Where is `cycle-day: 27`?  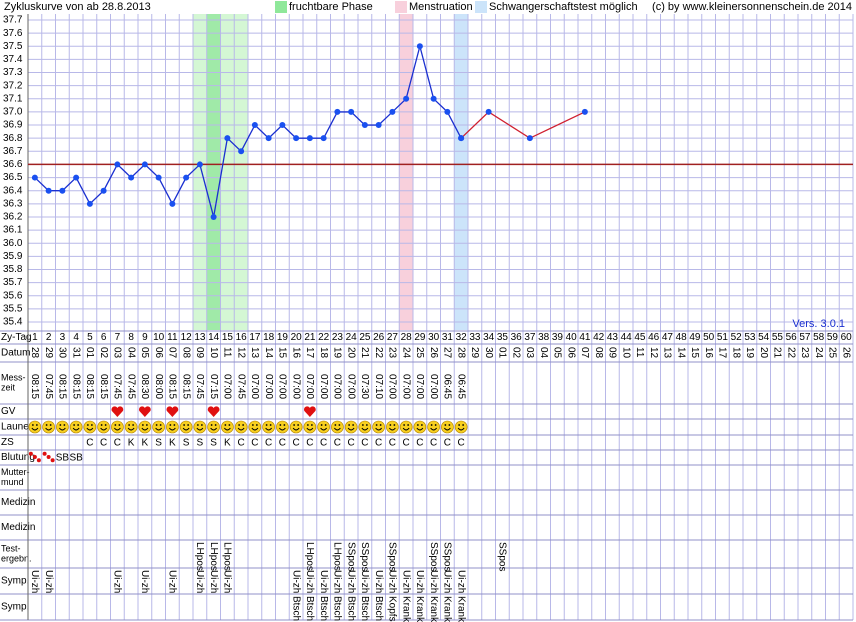
cycle-day: 27 is located at coordinates (393, 337).